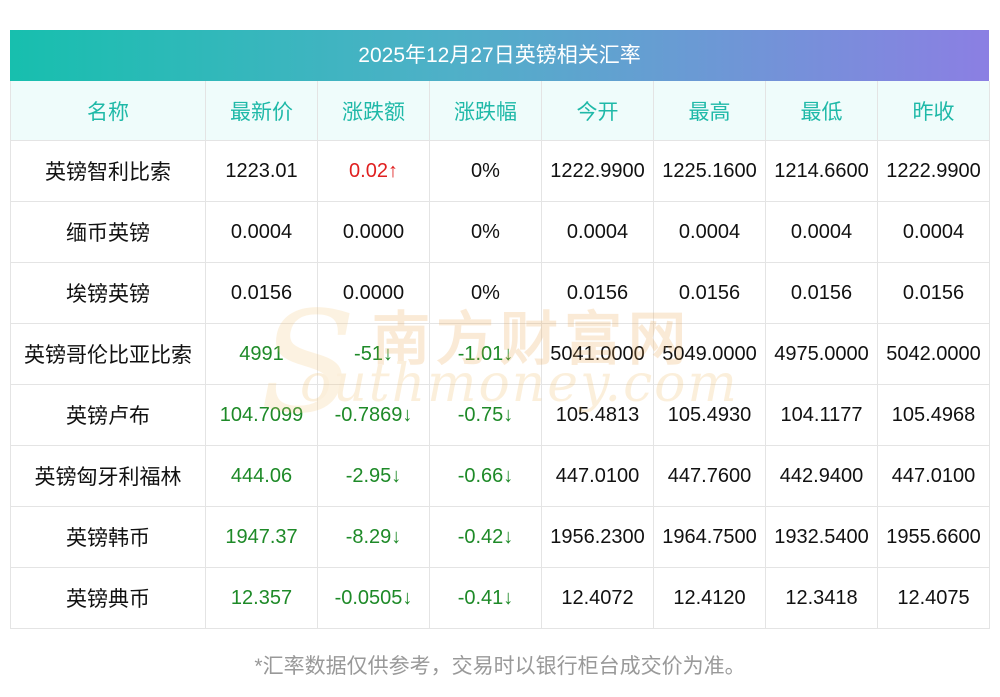 This screenshot has width=1000, height=697. What do you see at coordinates (108, 354) in the screenshot?
I see `cell-name: 英镑哥伦比亚比索` at bounding box center [108, 354].